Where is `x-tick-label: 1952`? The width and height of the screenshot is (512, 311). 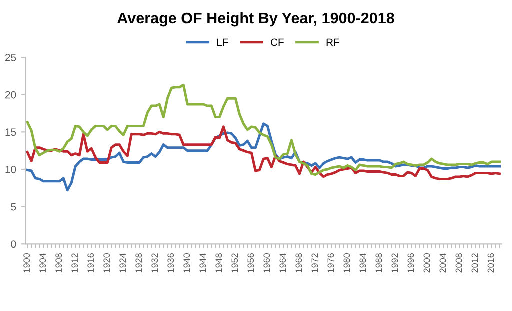
x-tick-label: 1952 is located at coordinates (235, 263).